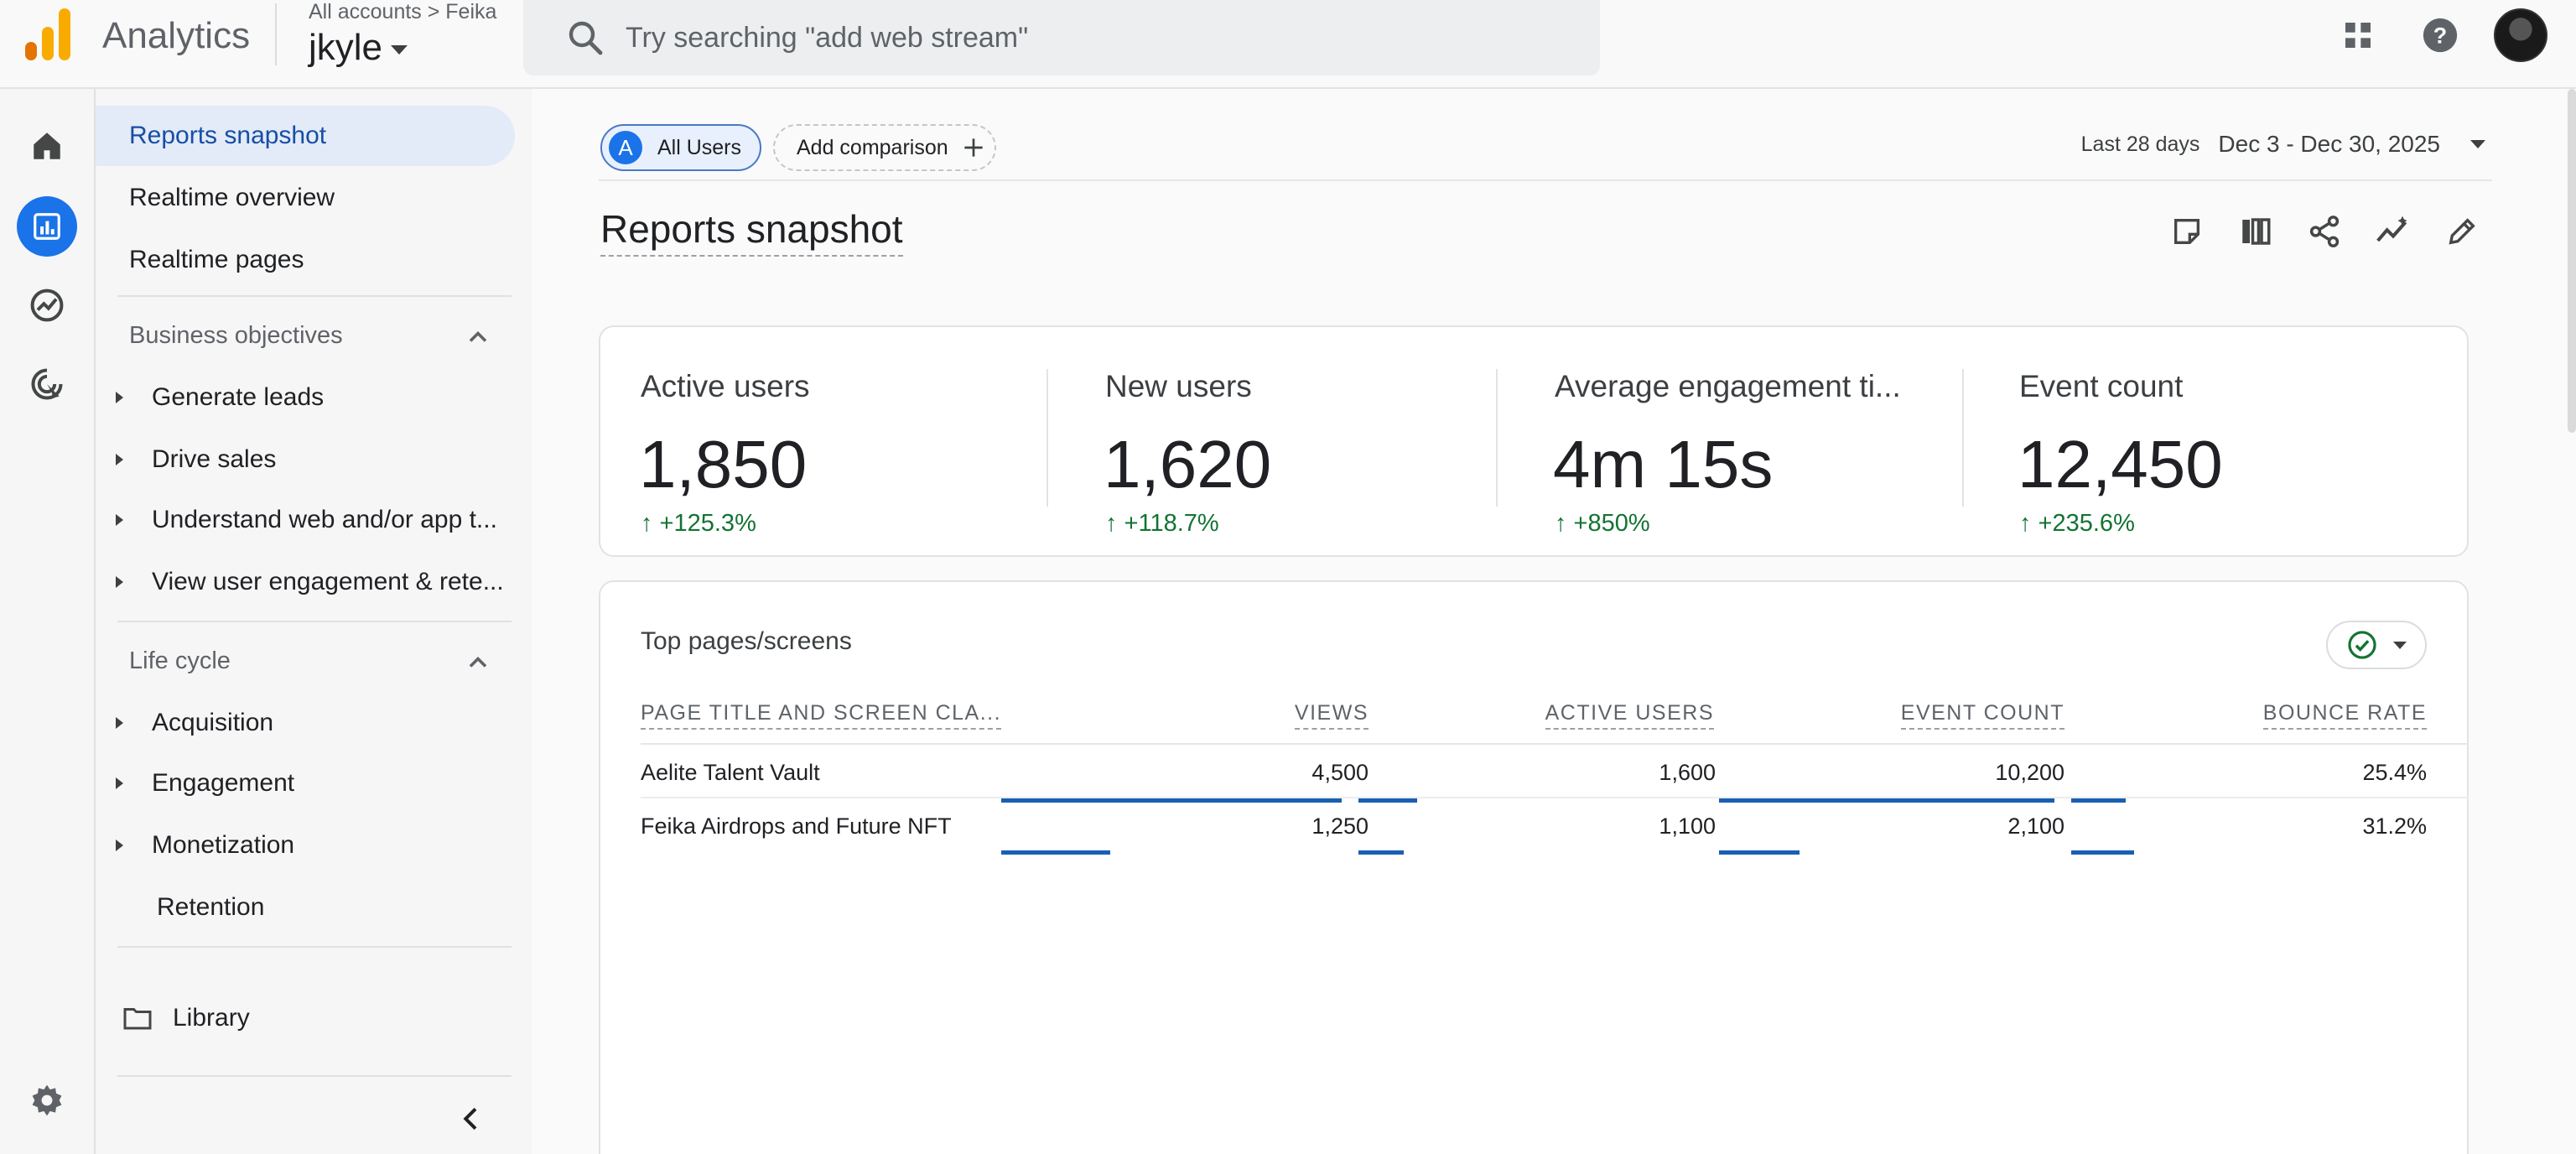 The height and width of the screenshot is (1154, 2576). Describe the element at coordinates (1331, 715) in the screenshot. I see `column-header-views: VIEWS` at that location.